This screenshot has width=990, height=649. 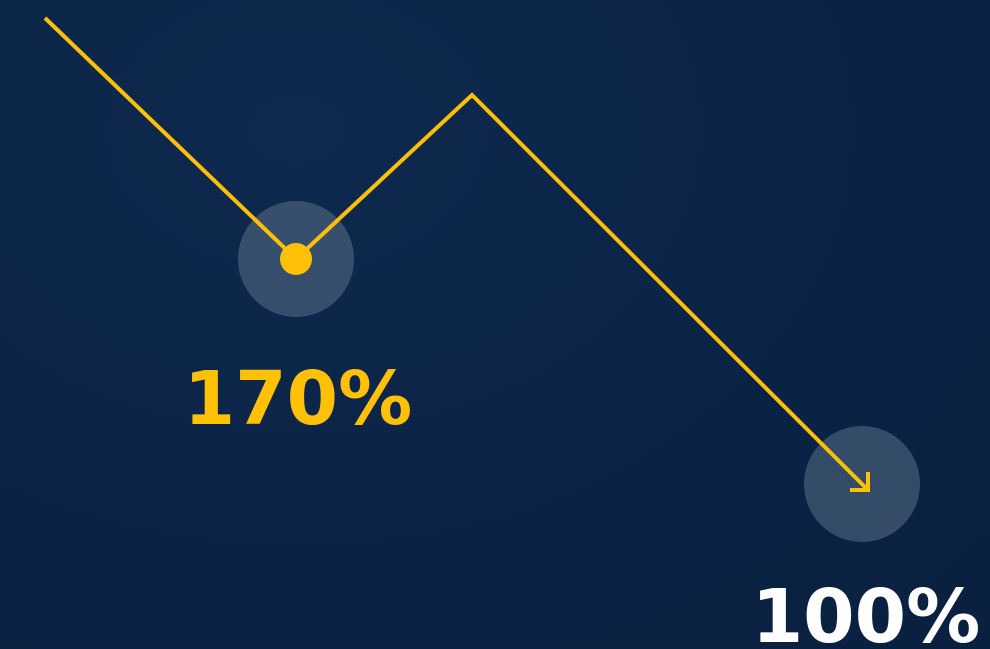 What do you see at coordinates (296, 259) in the screenshot?
I see `point-dot` at bounding box center [296, 259].